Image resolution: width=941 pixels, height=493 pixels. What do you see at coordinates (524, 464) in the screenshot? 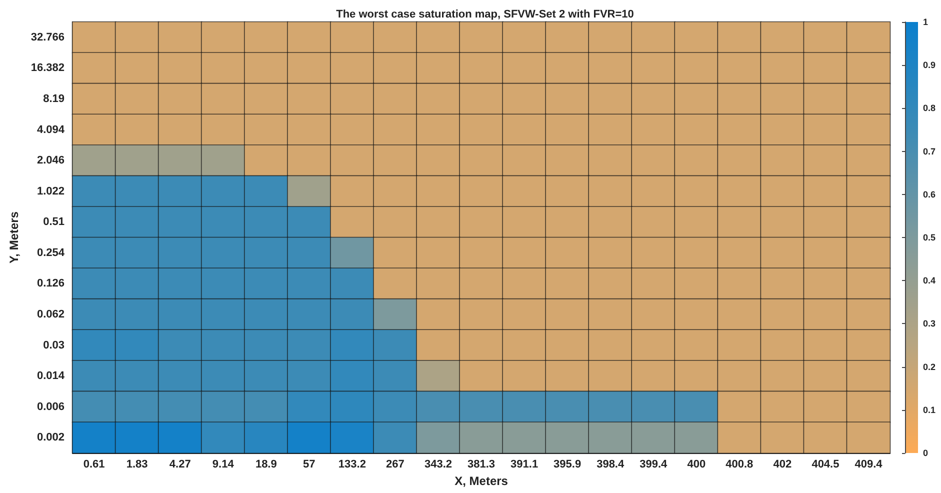
I see `x-tick-label: 391.1` at bounding box center [524, 464].